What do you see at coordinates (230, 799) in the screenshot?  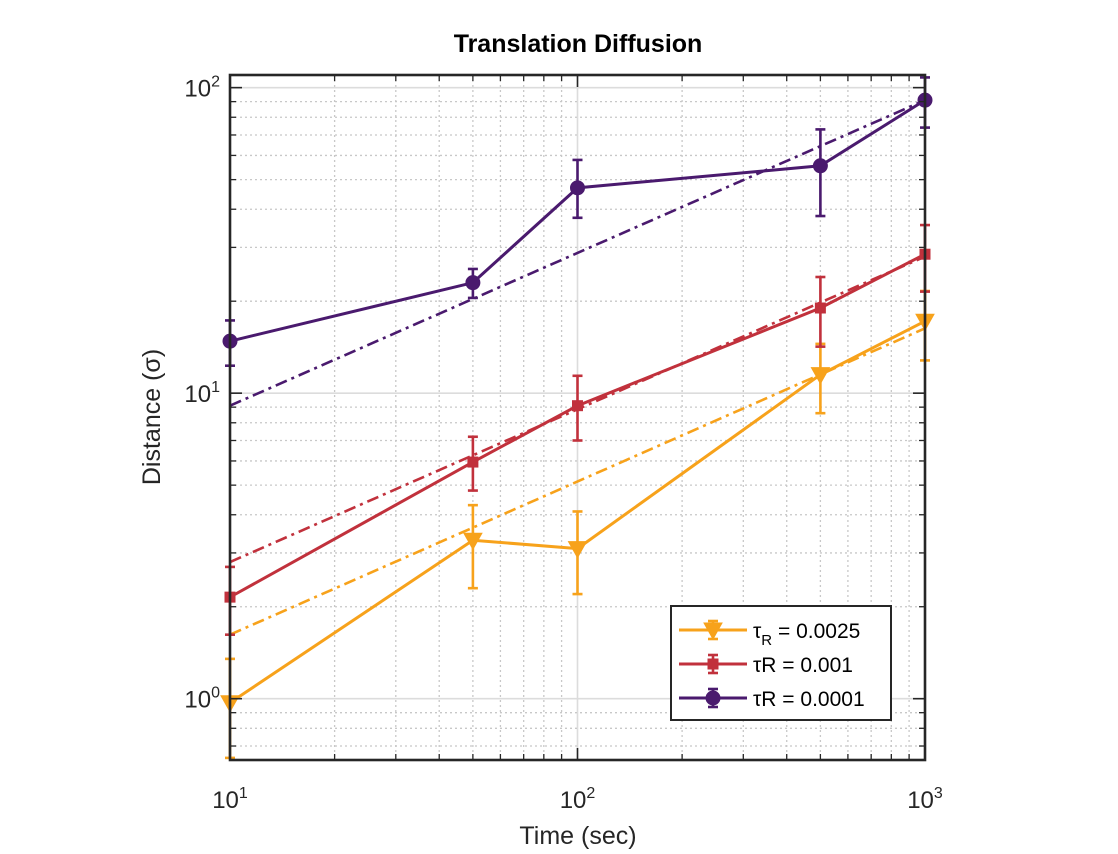 I see `x-tick-label: 10¹` at bounding box center [230, 799].